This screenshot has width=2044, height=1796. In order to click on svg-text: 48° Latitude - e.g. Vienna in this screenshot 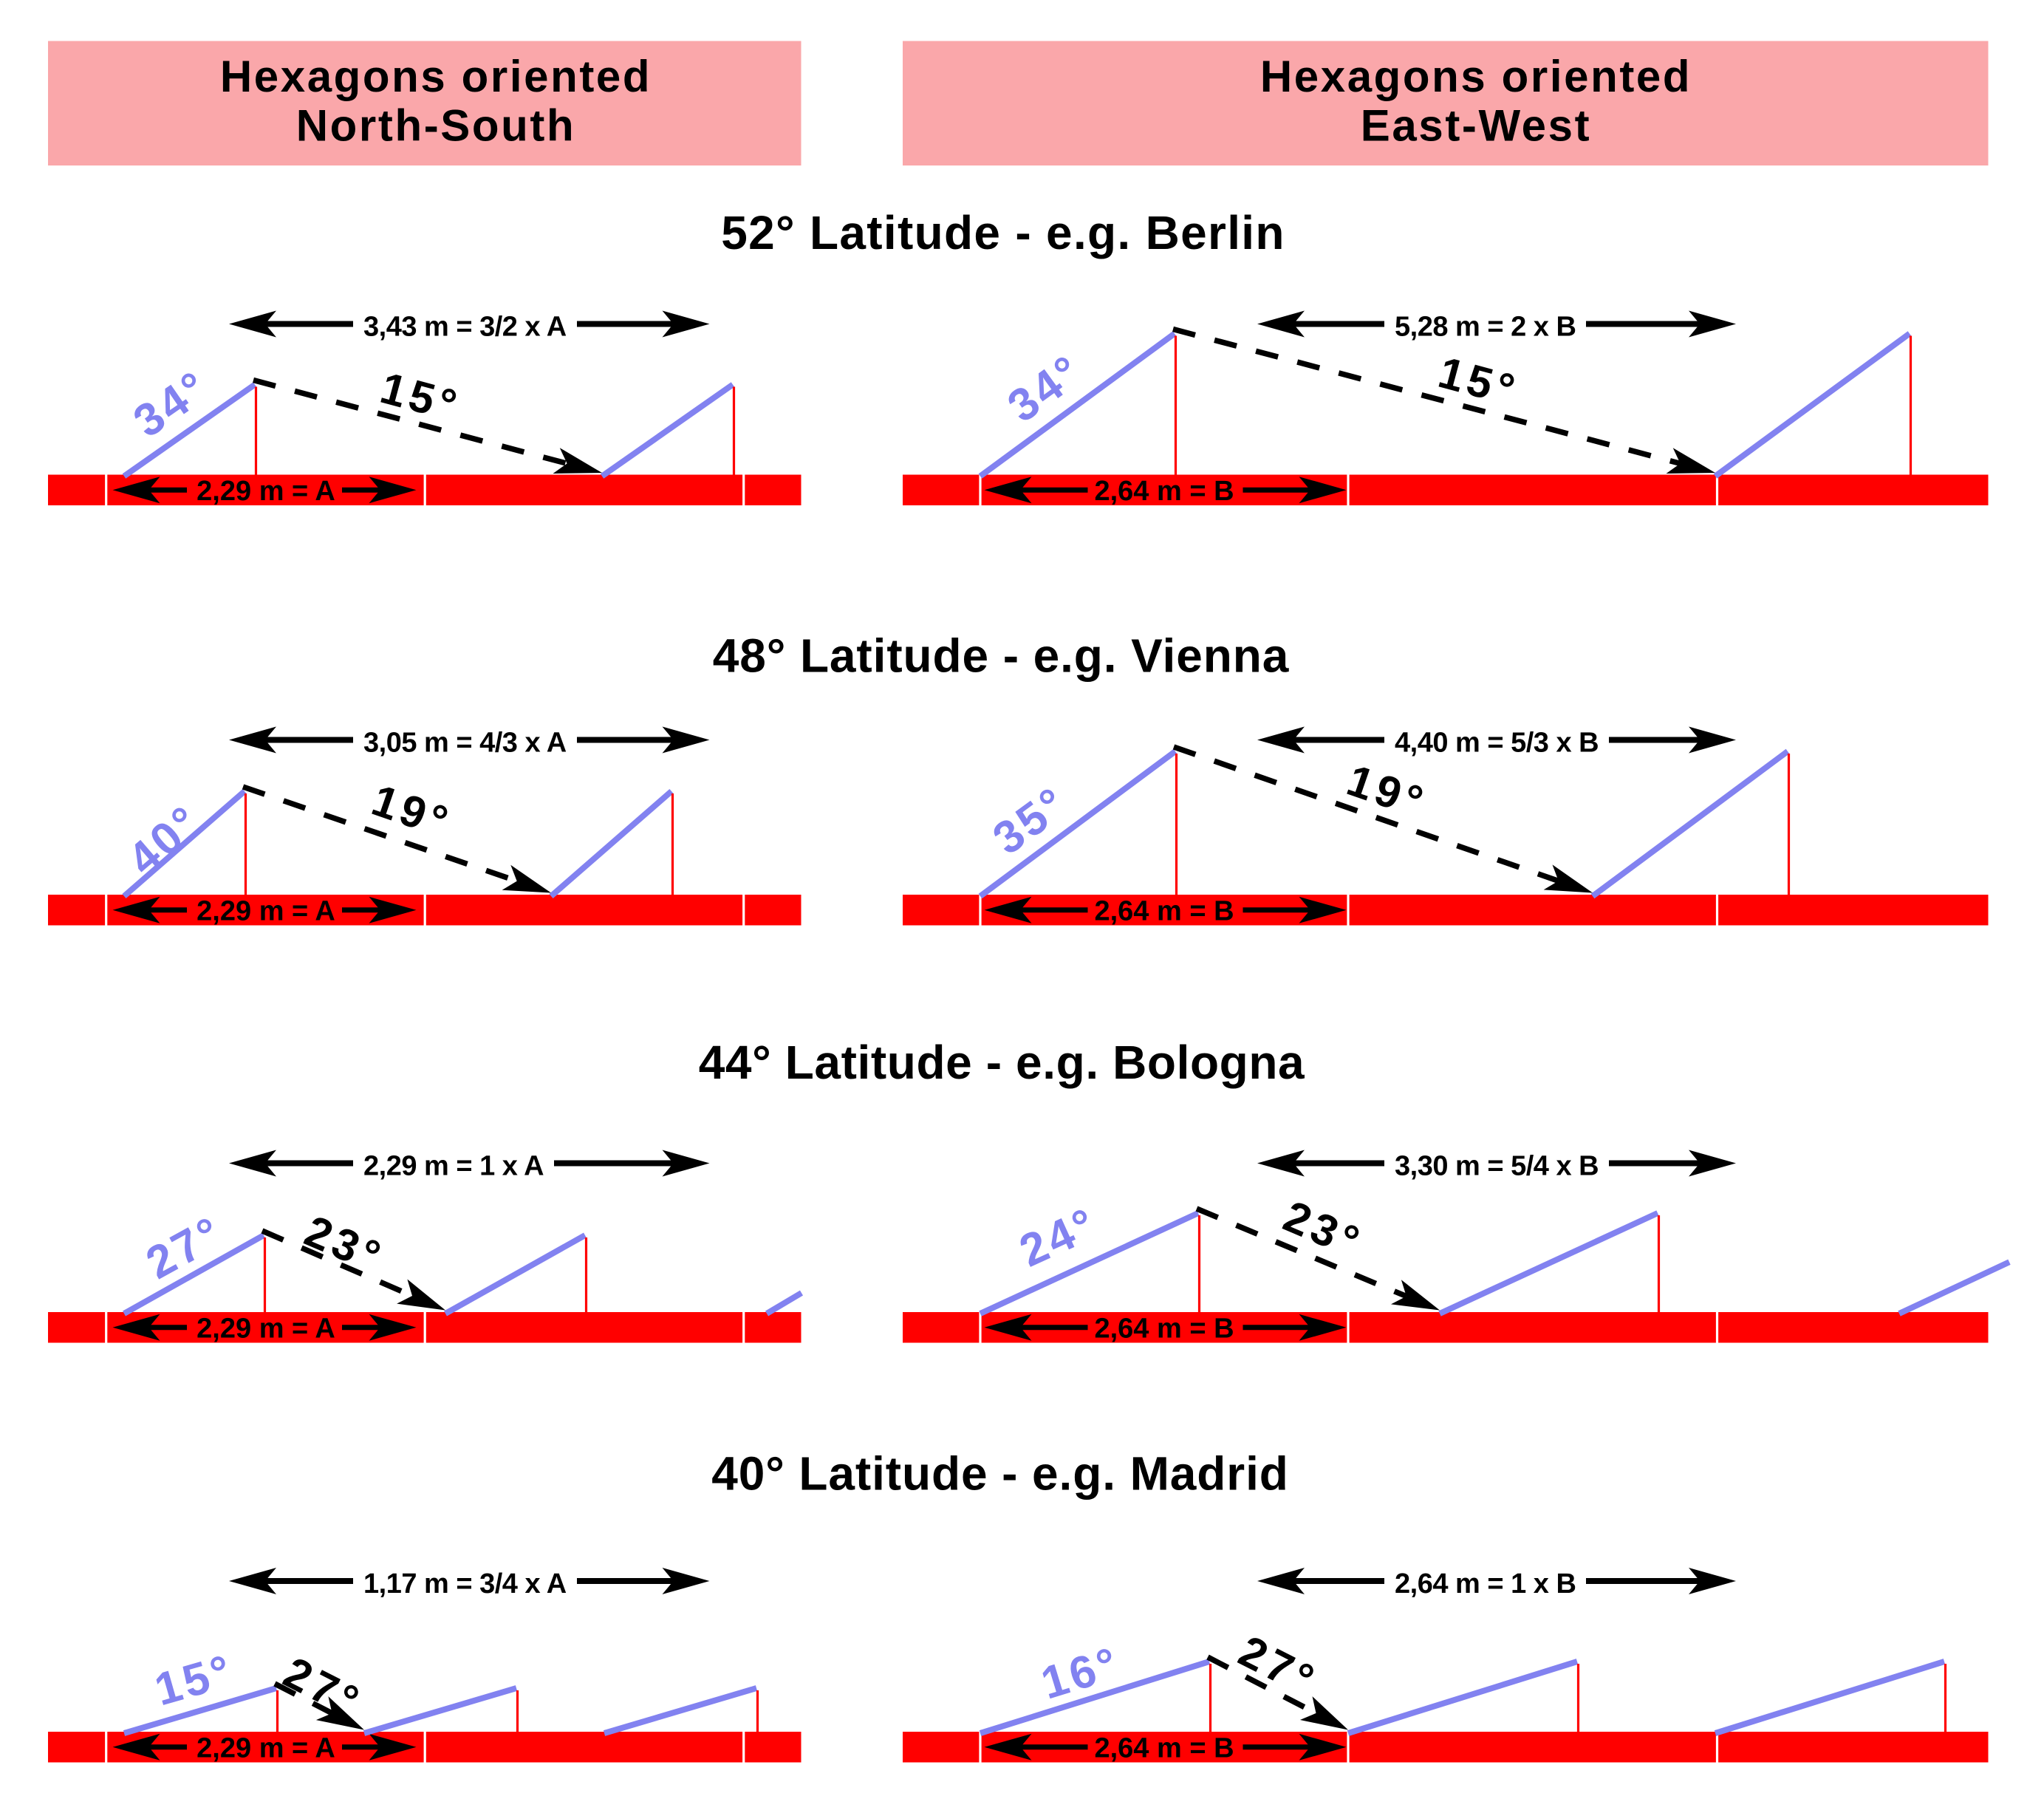, I will do `click(1001, 656)`.